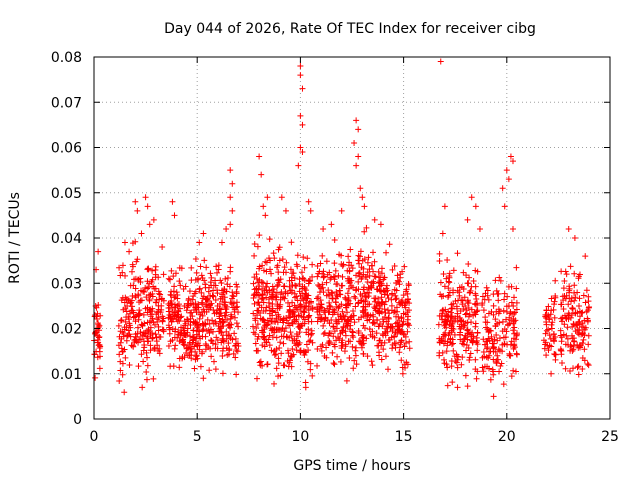  What do you see at coordinates (610, 437) in the screenshot?
I see `x-tick-label: 25` at bounding box center [610, 437].